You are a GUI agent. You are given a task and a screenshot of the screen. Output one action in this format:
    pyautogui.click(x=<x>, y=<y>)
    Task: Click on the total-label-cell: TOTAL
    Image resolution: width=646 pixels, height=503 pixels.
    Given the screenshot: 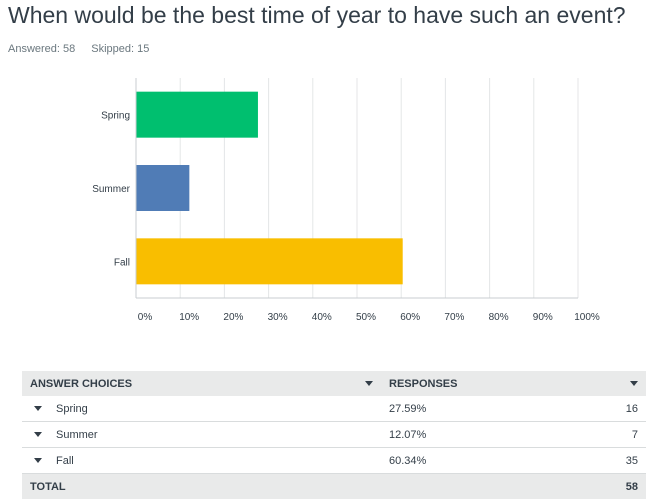 What is the action you would take?
    pyautogui.click(x=201, y=486)
    